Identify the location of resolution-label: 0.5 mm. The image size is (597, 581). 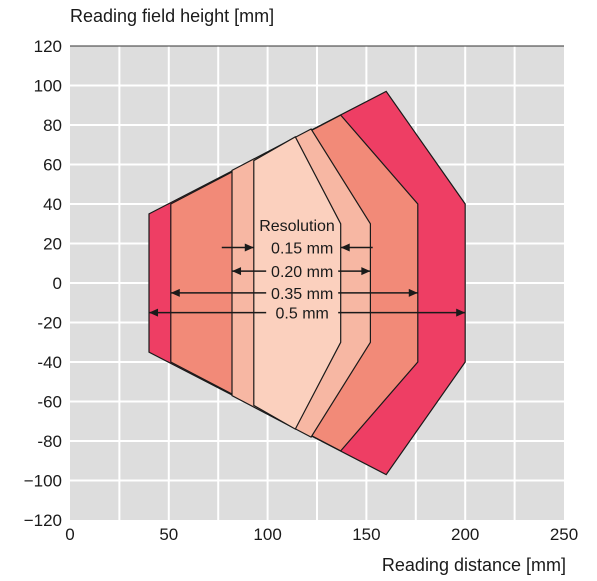
(302, 314).